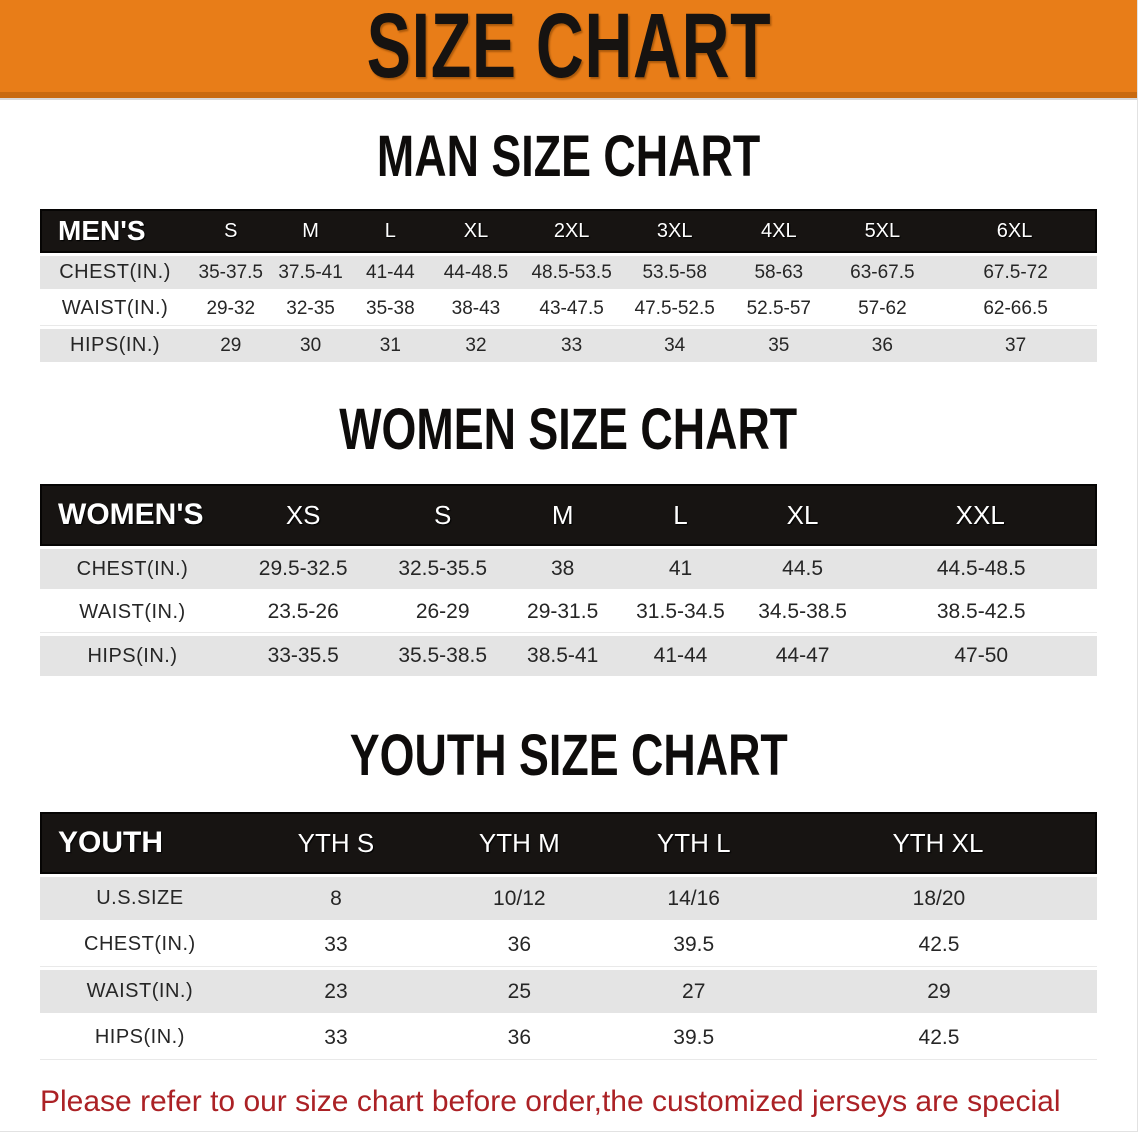 The width and height of the screenshot is (1138, 1132). I want to click on mens-cell-value: 33, so click(571, 345).